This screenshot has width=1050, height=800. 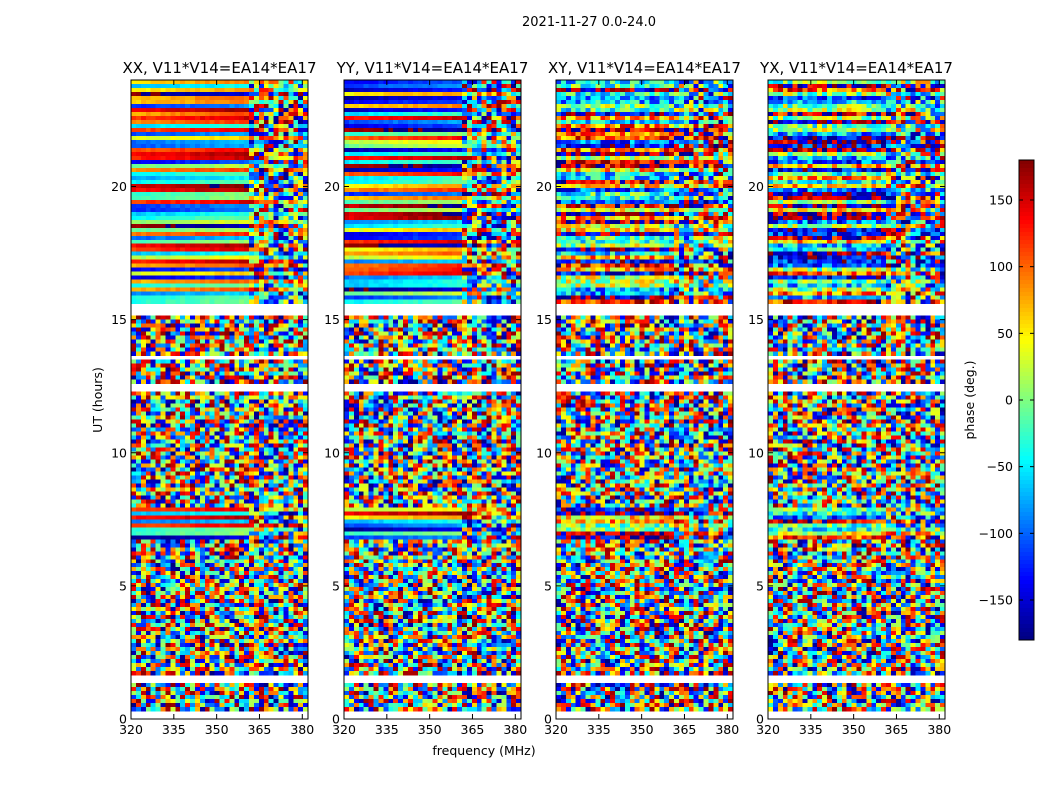 I want to click on panel-title: XY, V11*V14=EA14*EA17, so click(x=644, y=68).